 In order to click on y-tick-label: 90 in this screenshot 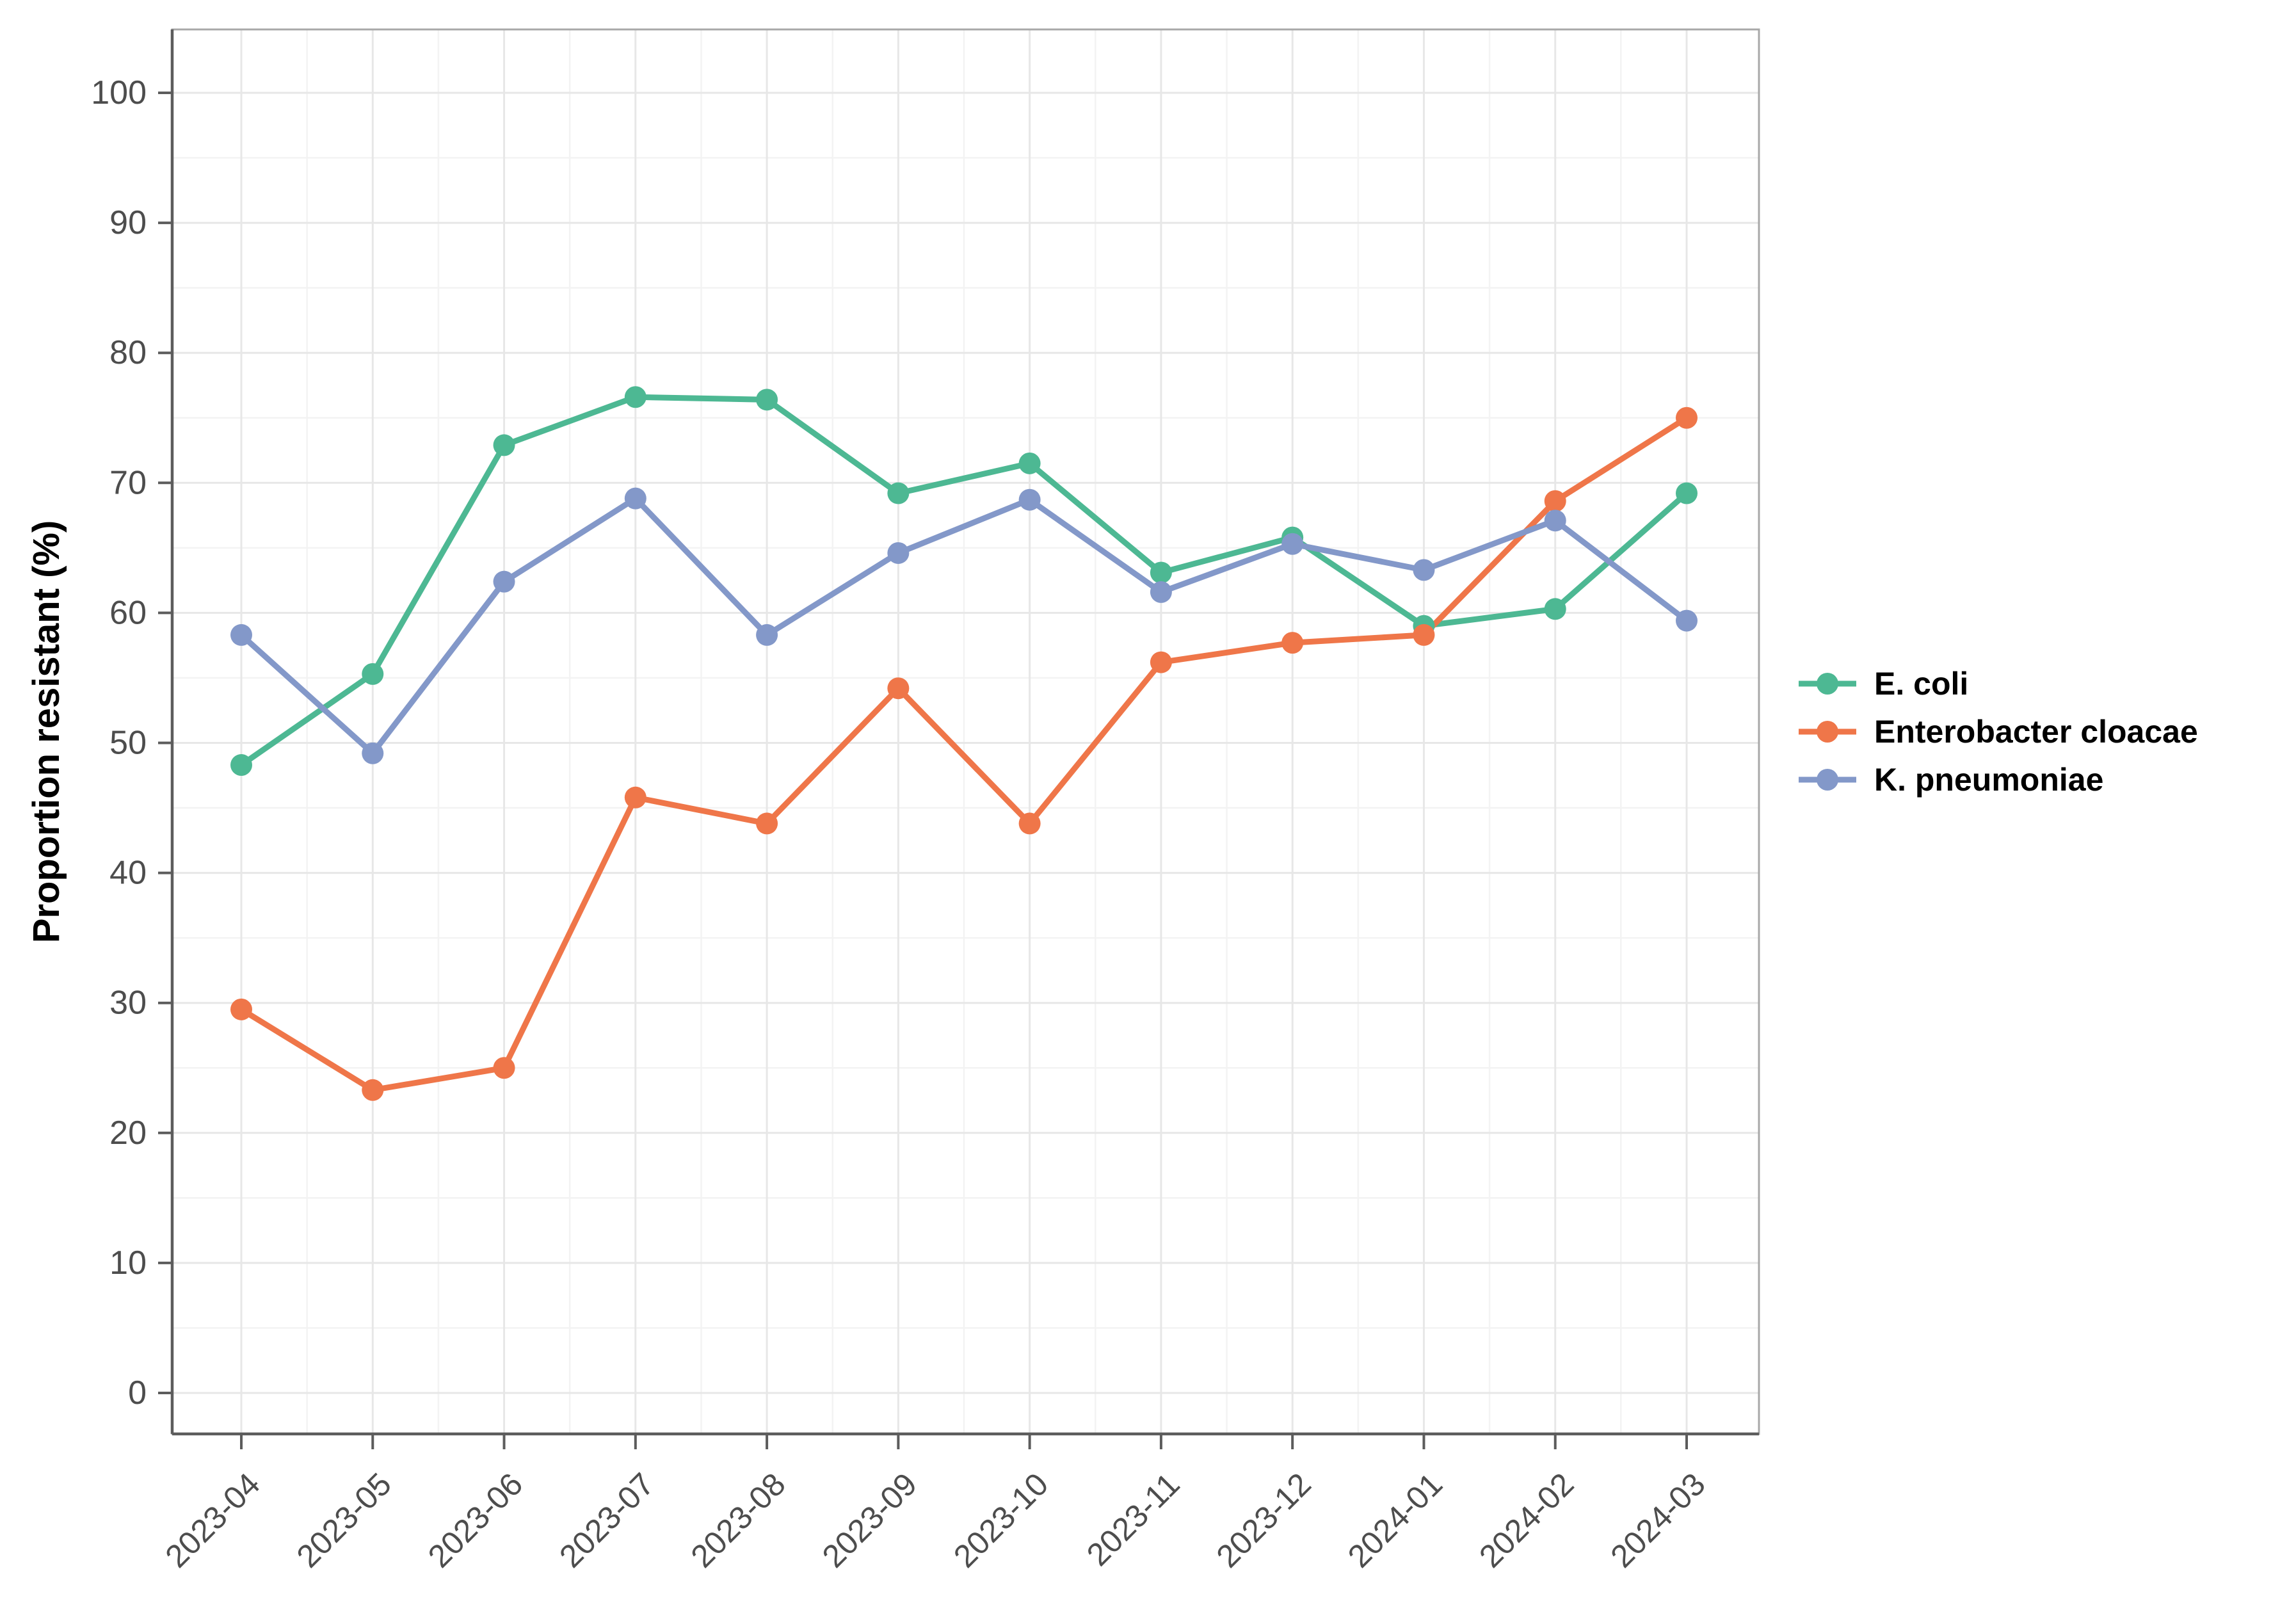, I will do `click(128, 222)`.